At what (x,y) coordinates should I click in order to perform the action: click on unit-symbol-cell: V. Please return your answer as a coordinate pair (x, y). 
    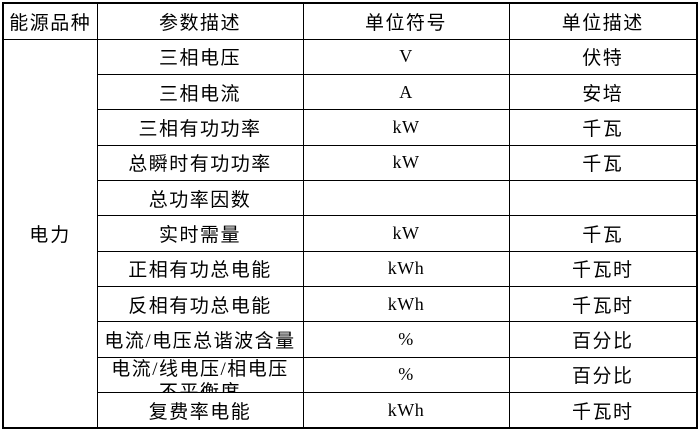
    Looking at the image, I should click on (406, 56).